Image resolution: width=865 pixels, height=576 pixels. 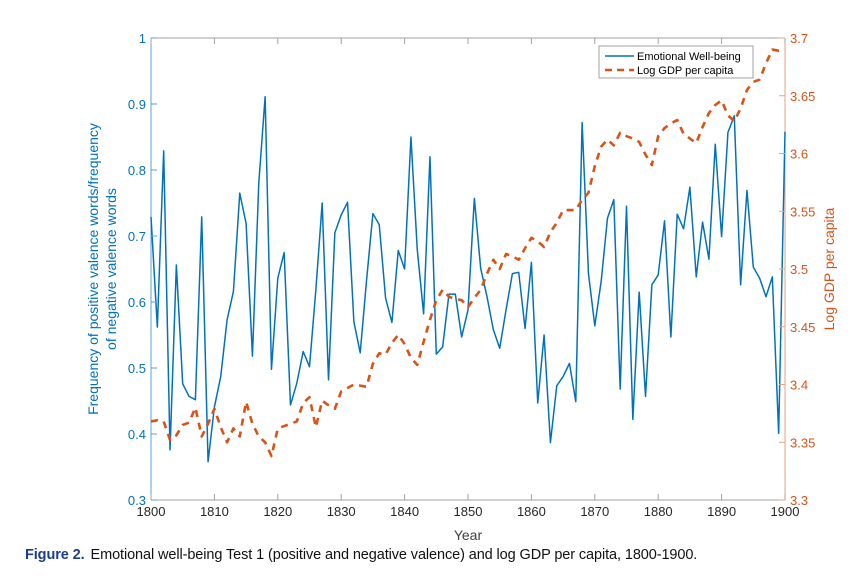 What do you see at coordinates (785, 511) in the screenshot?
I see `x-tick-label: 1900` at bounding box center [785, 511].